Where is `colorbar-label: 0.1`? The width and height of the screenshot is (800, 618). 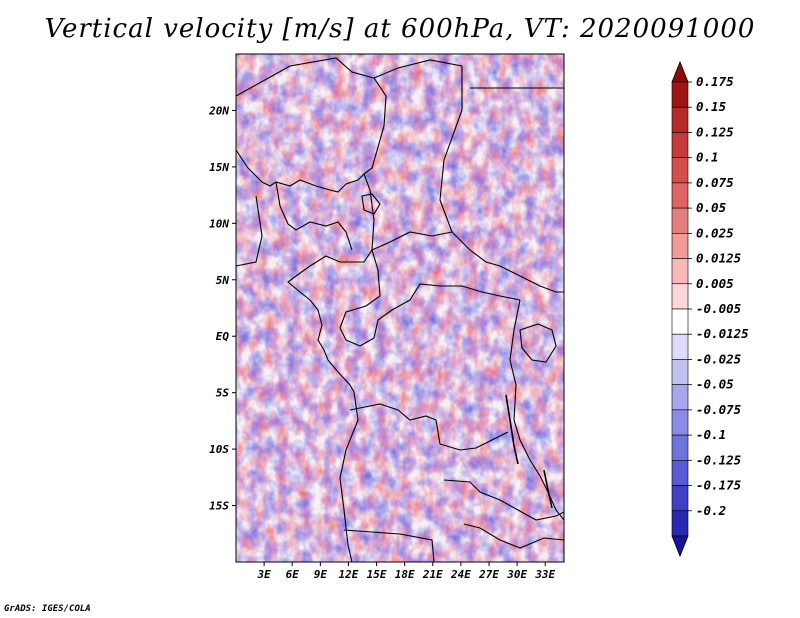 colorbar-label: 0.1 is located at coordinates (707, 157).